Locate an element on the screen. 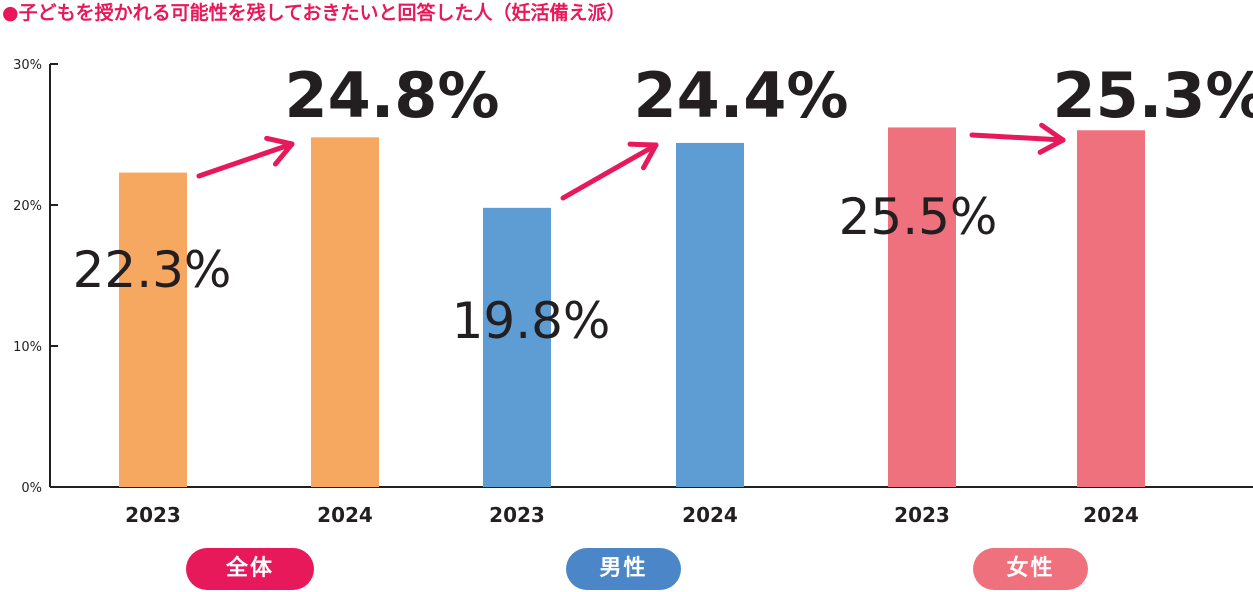  y-tick-label: 30% is located at coordinates (27, 65).